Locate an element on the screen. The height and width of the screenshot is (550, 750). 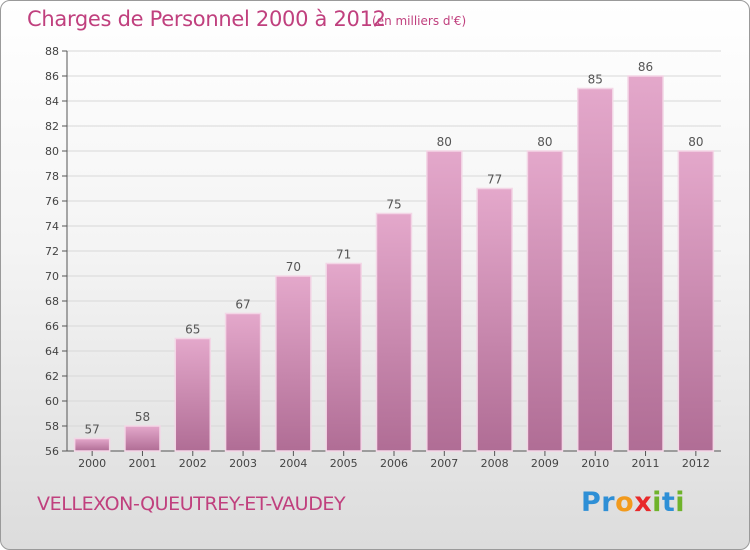
y-tick-label: 74 is located at coordinates (52, 226).